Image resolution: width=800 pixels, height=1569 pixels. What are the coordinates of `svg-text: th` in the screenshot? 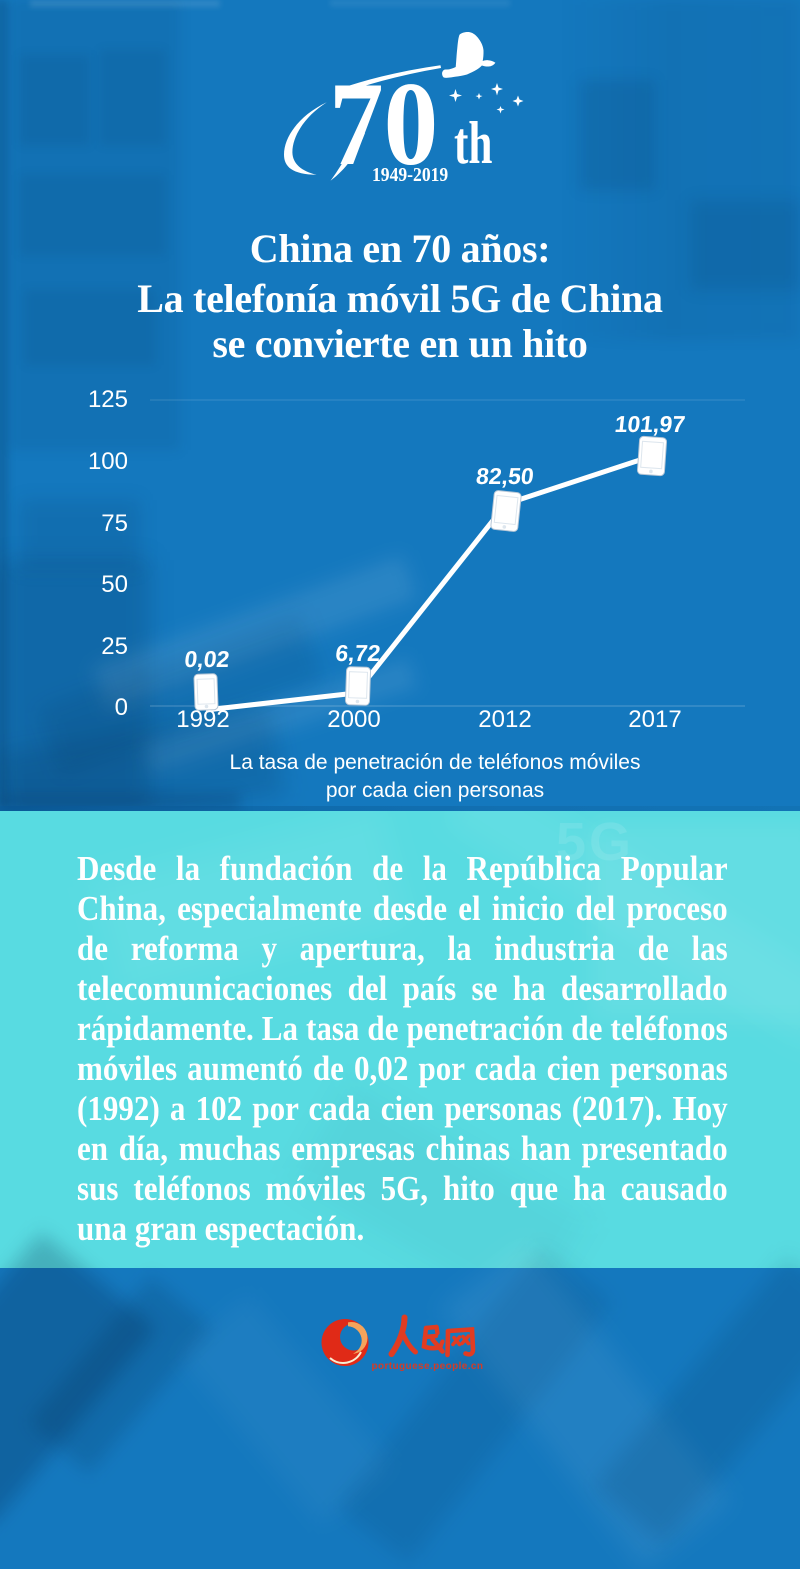 It's located at (473, 143).